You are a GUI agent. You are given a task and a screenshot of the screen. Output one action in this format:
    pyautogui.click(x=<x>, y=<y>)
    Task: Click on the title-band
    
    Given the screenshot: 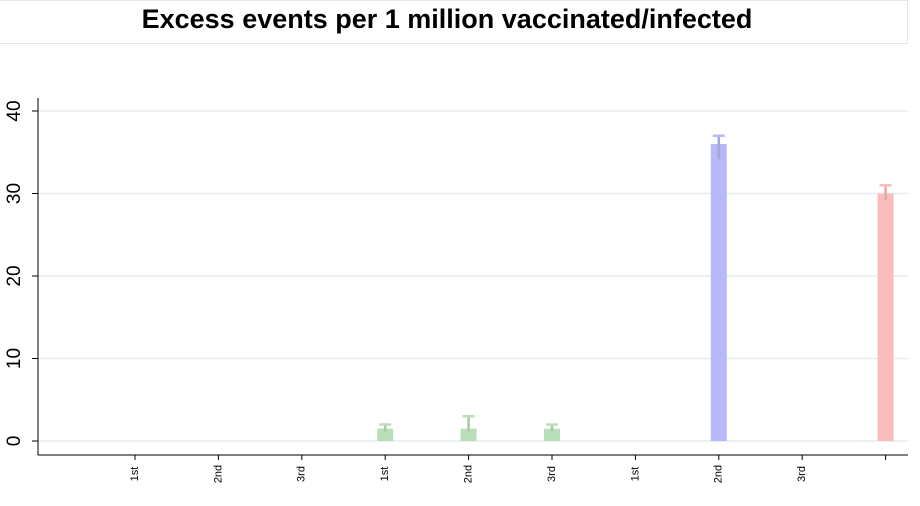 What is the action you would take?
    pyautogui.click(x=454, y=22)
    